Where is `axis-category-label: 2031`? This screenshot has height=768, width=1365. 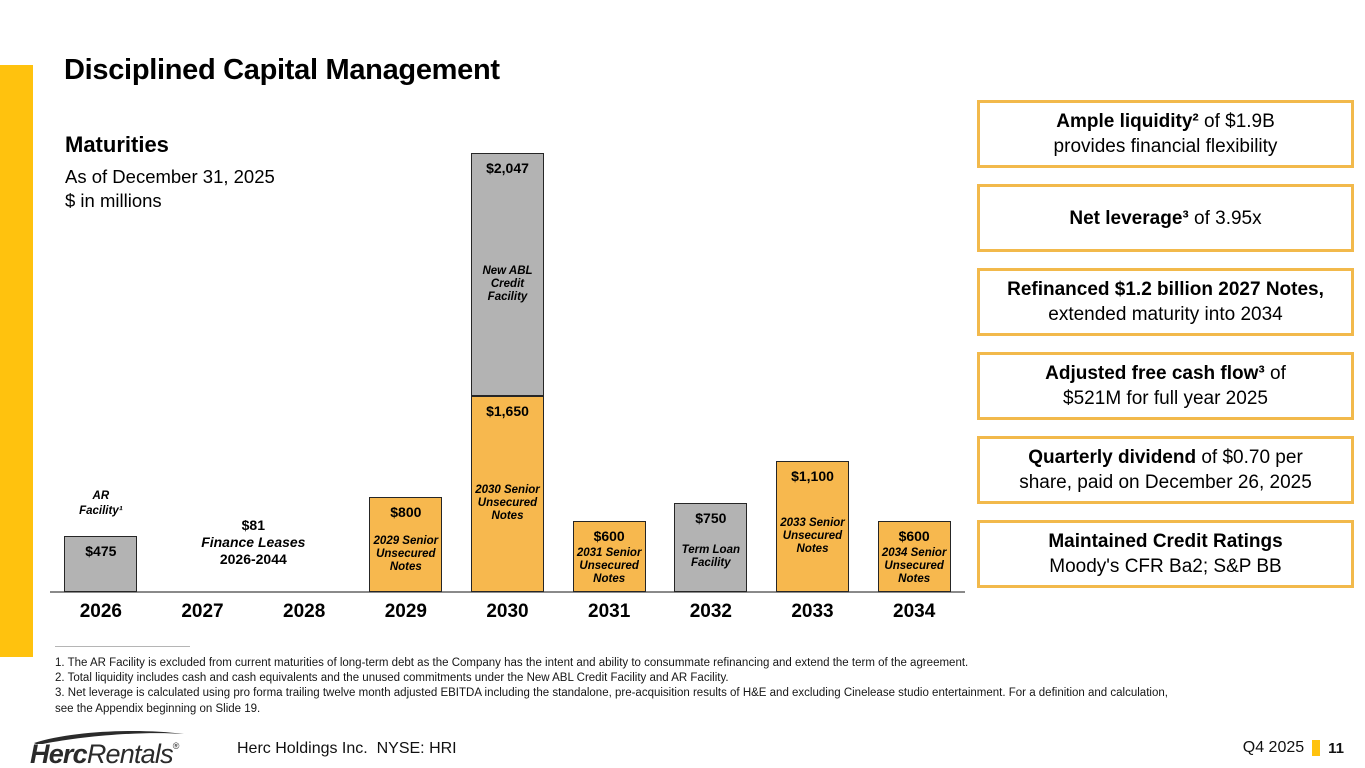
axis-category-label: 2031 is located at coordinates (609, 611).